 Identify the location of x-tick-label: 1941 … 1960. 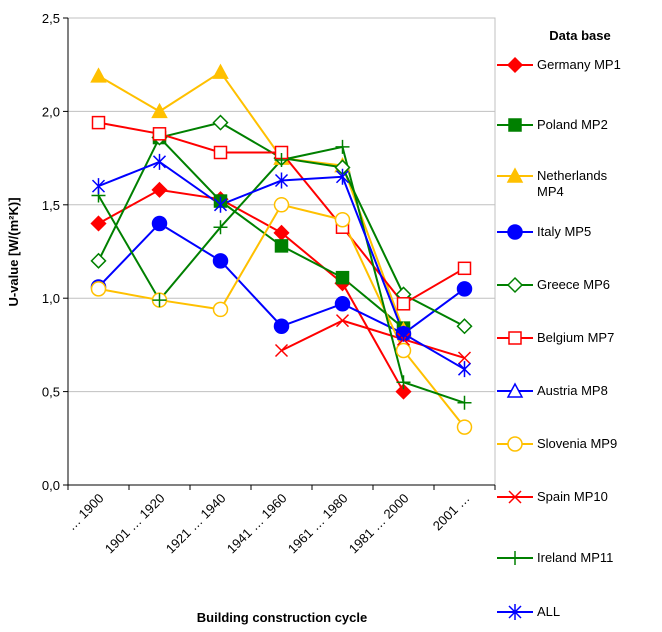
(257, 524).